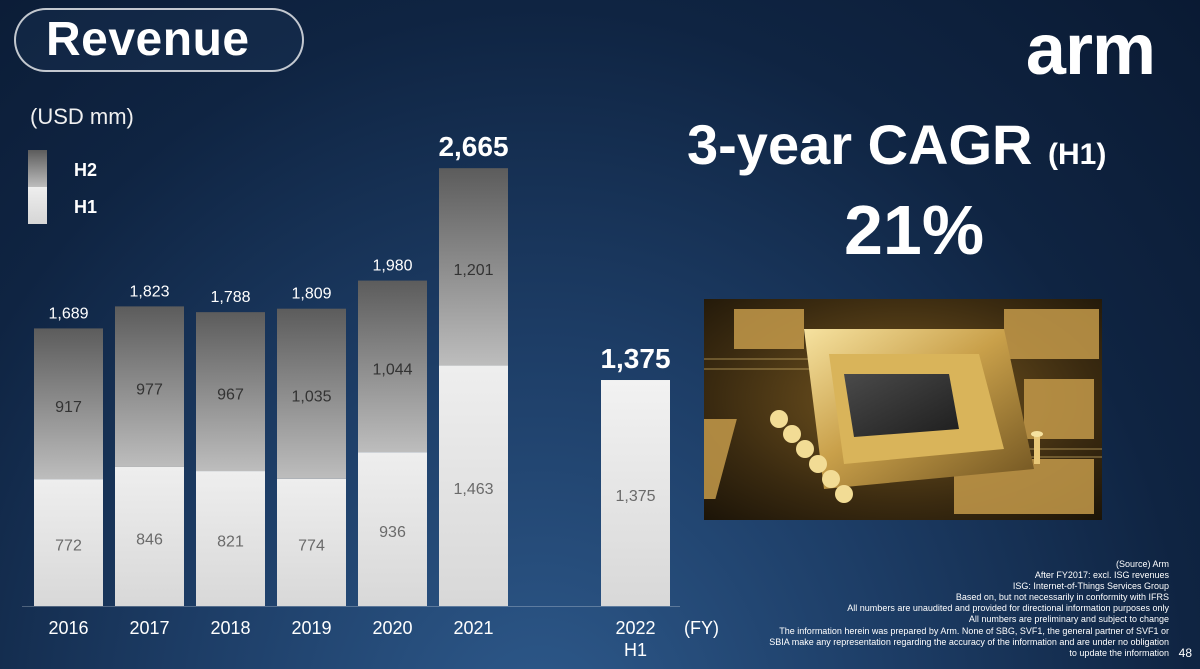 Image resolution: width=1200 pixels, height=669 pixels. I want to click on total-label: 1,823, so click(149, 291).